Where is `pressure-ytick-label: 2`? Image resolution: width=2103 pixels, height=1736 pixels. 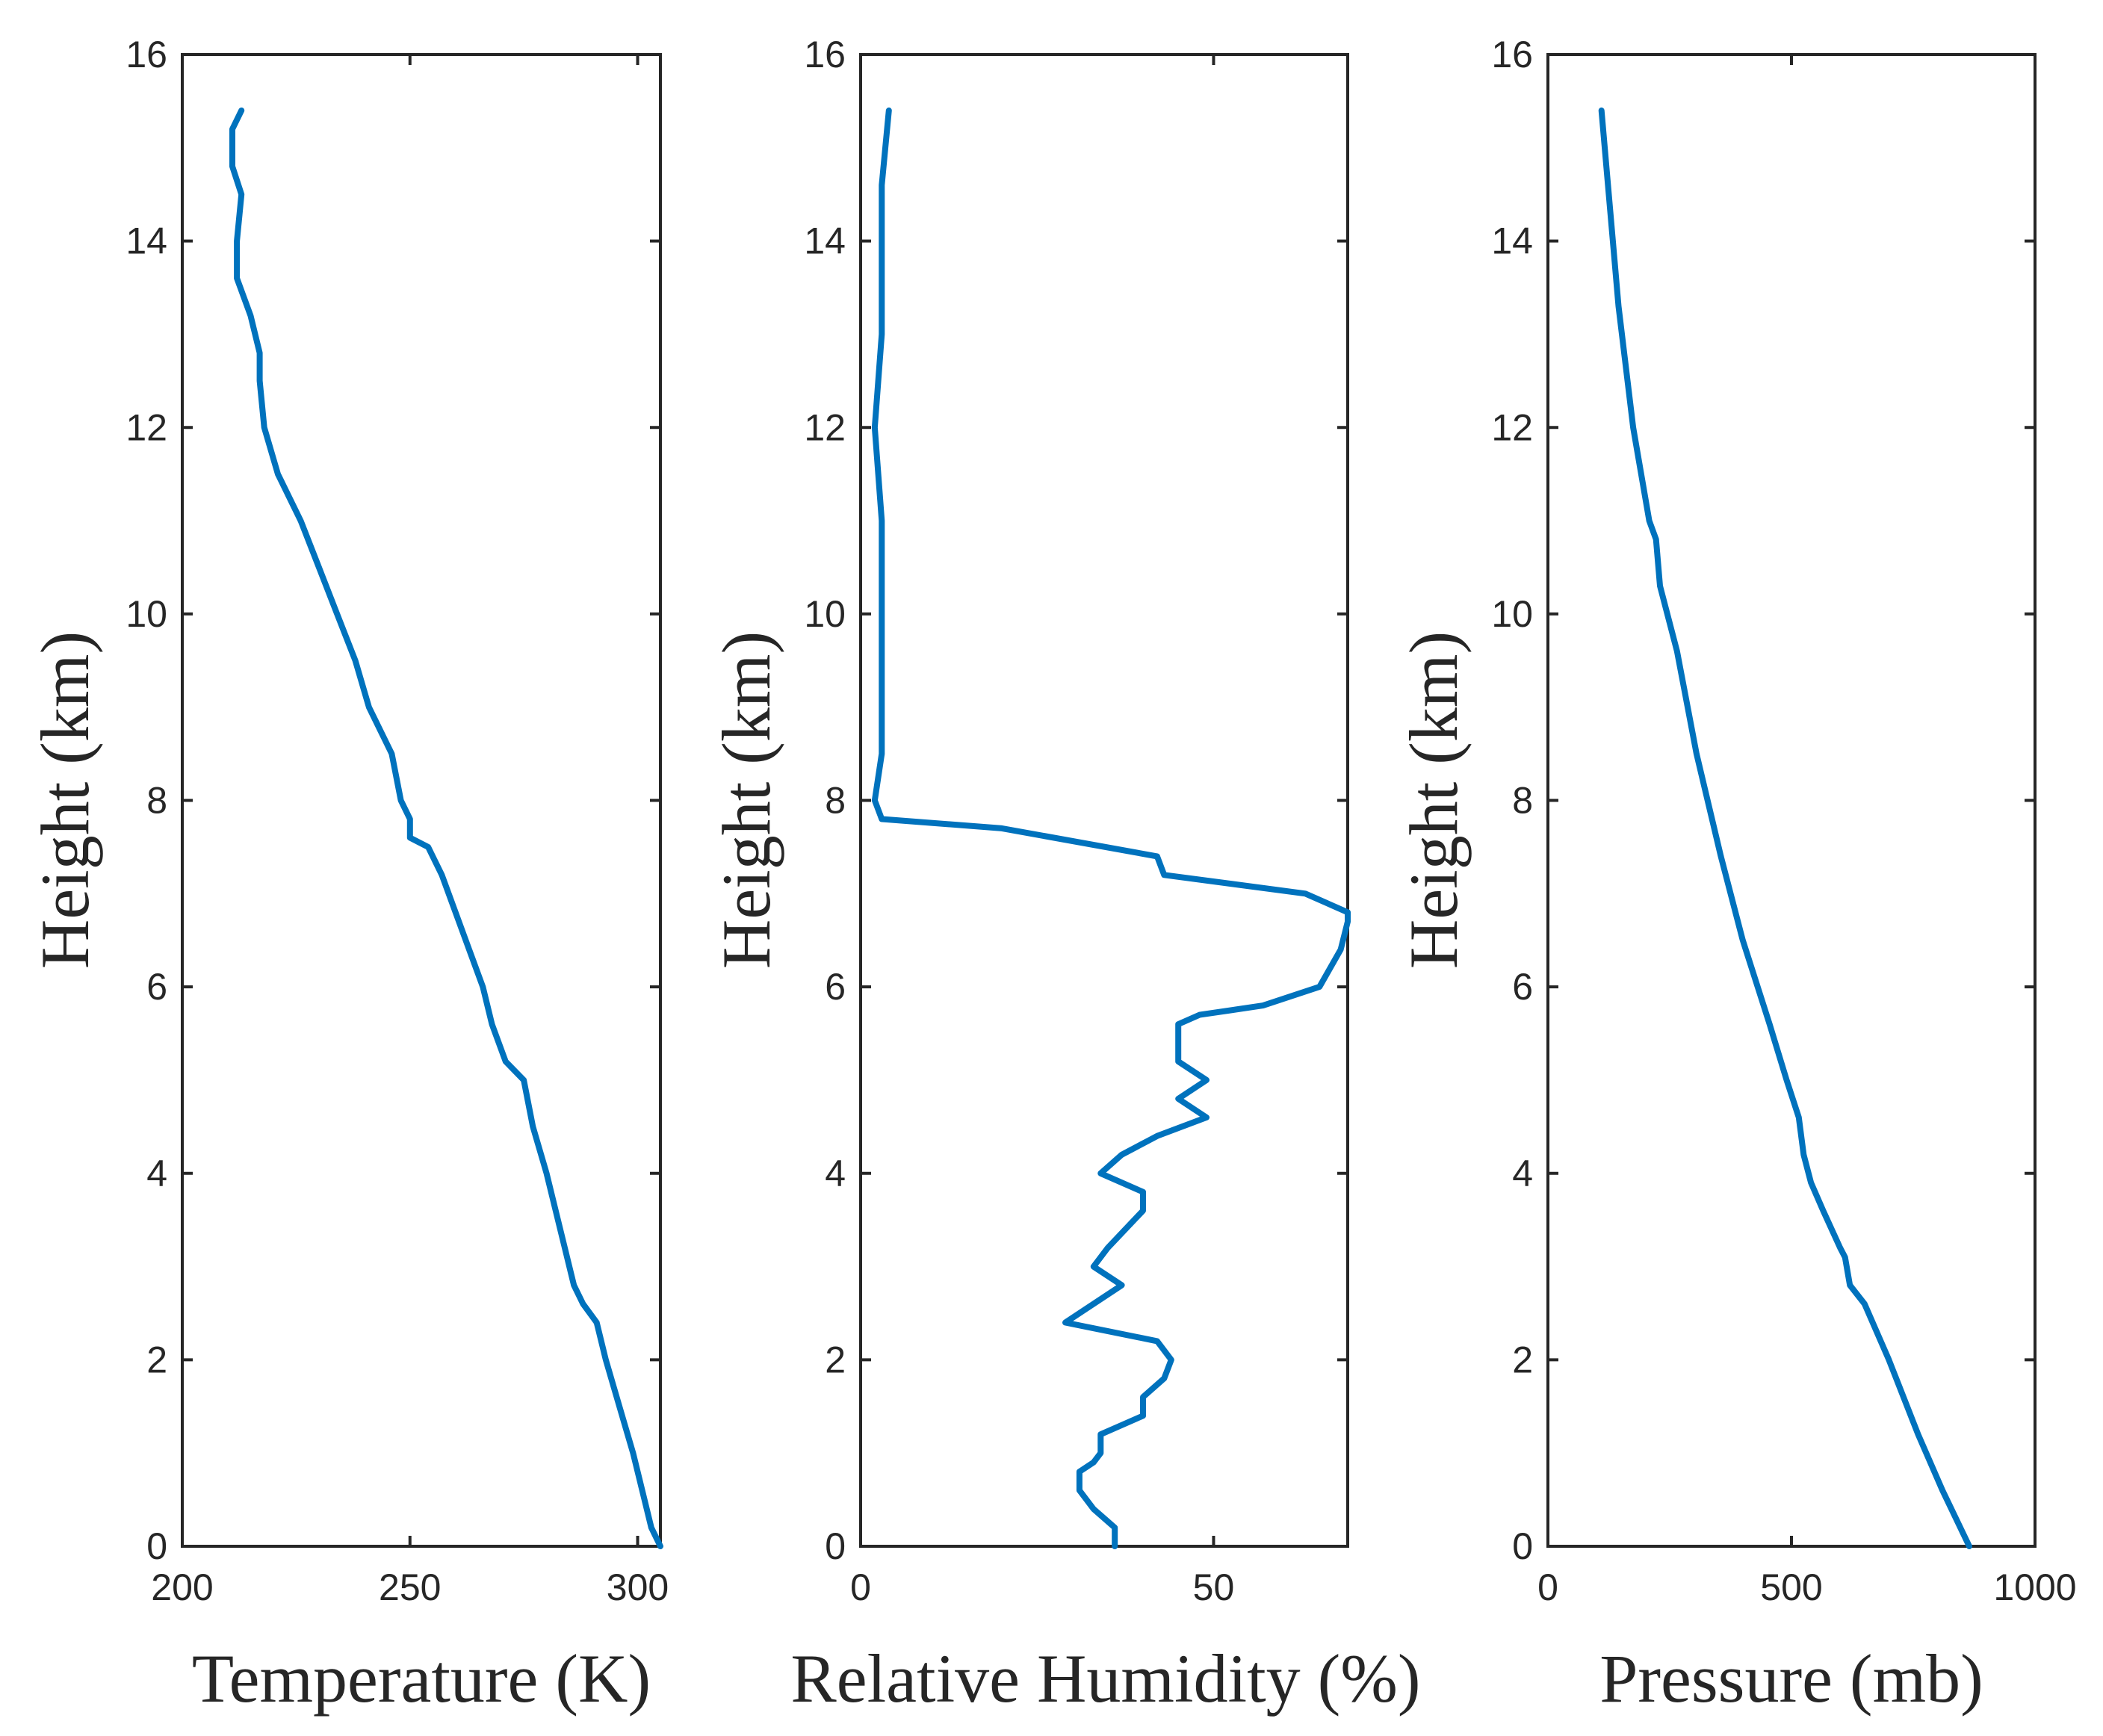 pressure-ytick-label: 2 is located at coordinates (1522, 1359).